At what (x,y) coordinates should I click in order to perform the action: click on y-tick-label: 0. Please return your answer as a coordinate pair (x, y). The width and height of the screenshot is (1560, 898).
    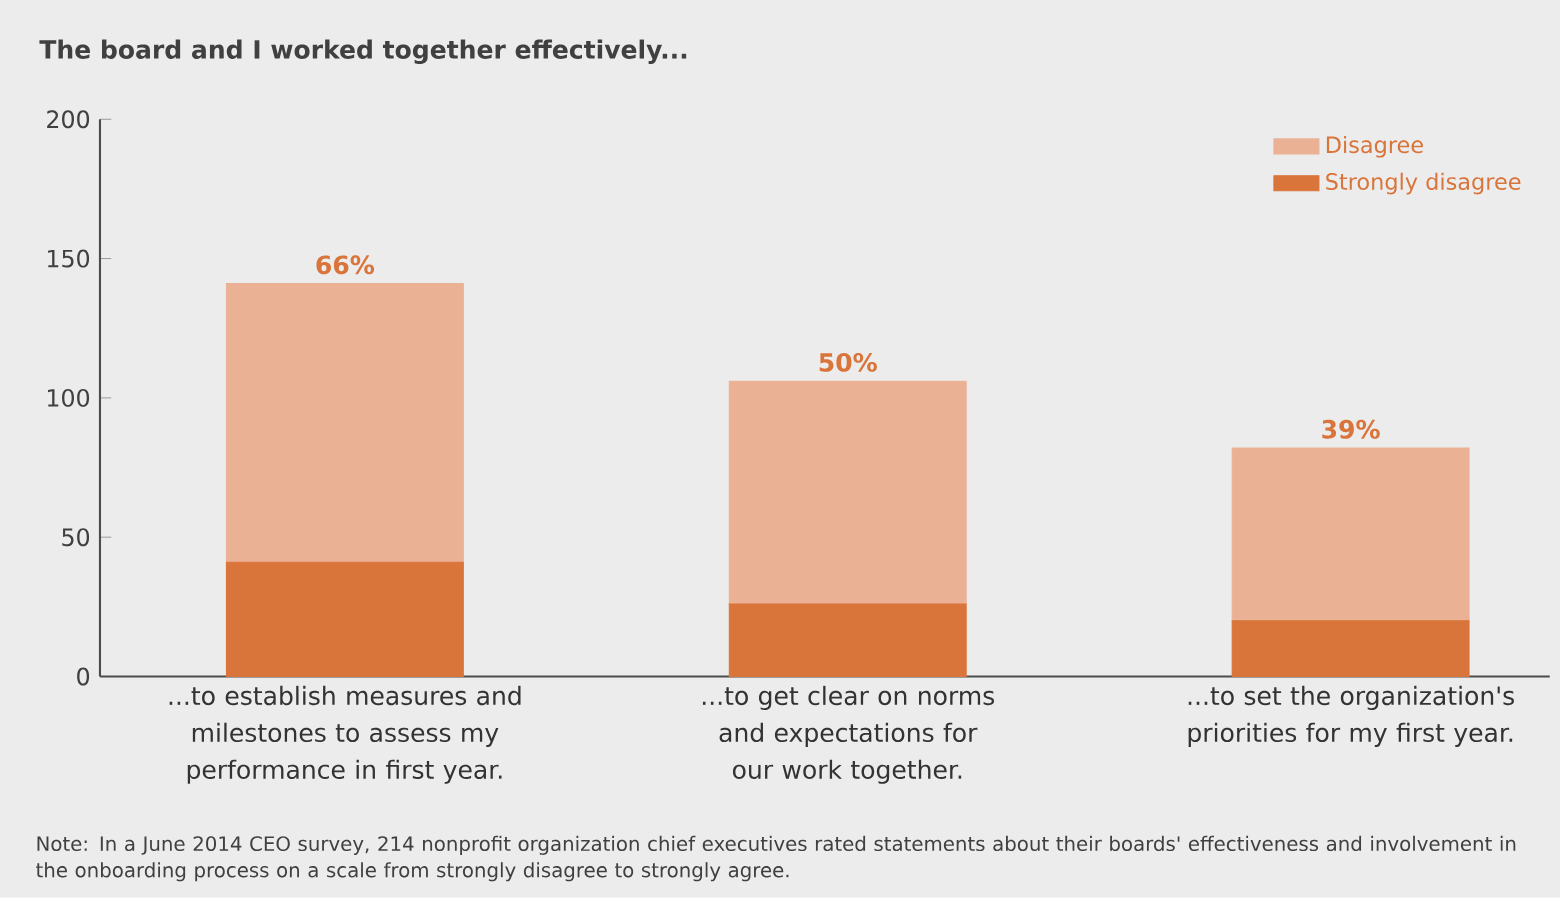
    Looking at the image, I should click on (83, 676).